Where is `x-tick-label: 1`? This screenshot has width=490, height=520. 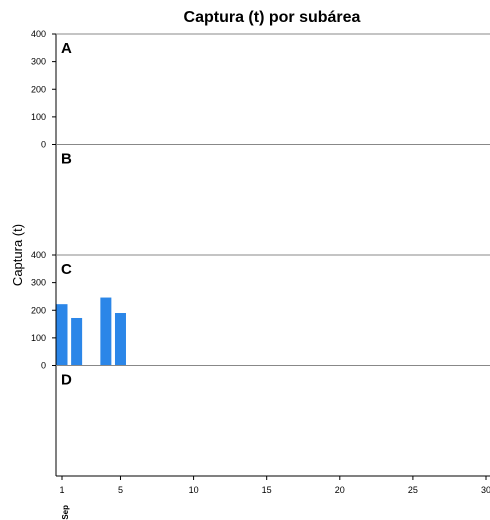
x-tick-label: 1 is located at coordinates (61, 490).